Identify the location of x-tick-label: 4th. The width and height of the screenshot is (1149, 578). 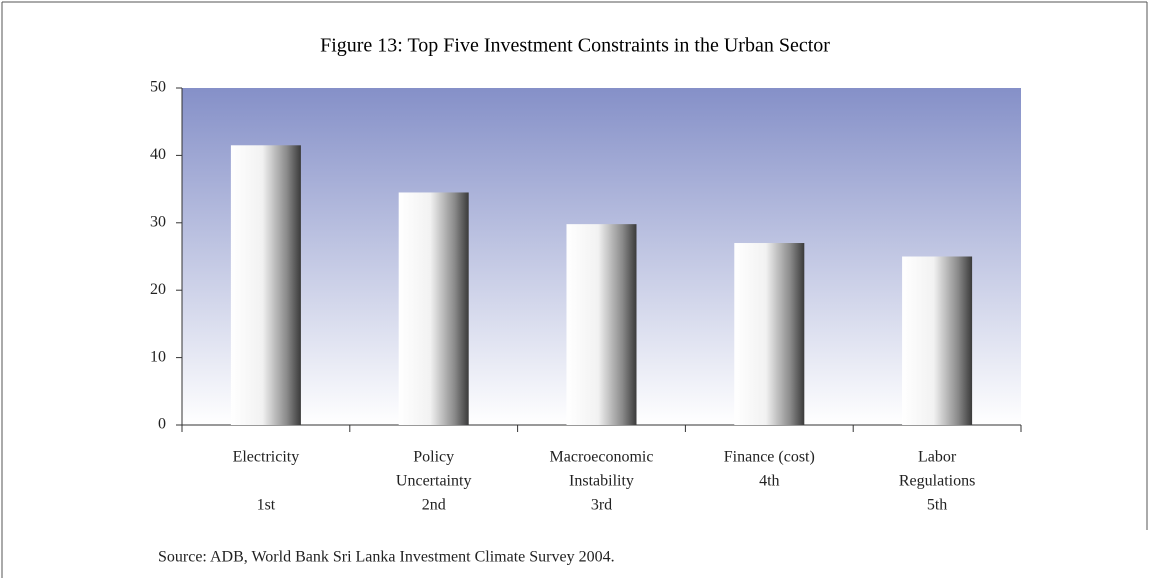
(769, 481).